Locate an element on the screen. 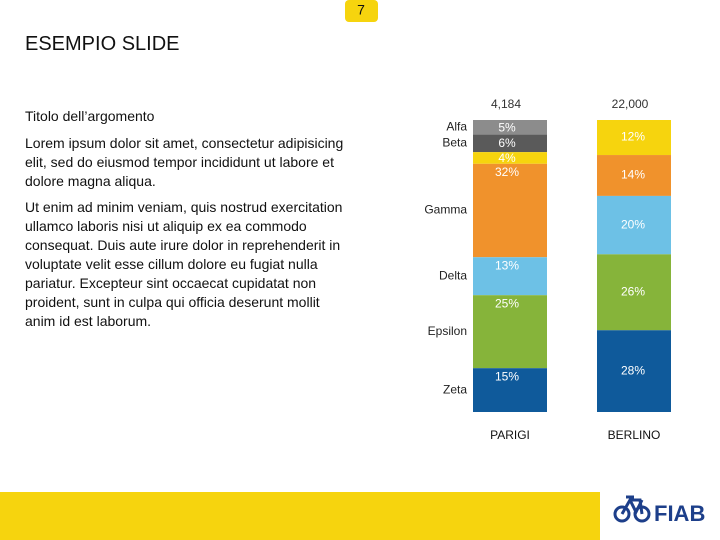 The image size is (720, 540). data-label: 12% is located at coordinates (633, 137).